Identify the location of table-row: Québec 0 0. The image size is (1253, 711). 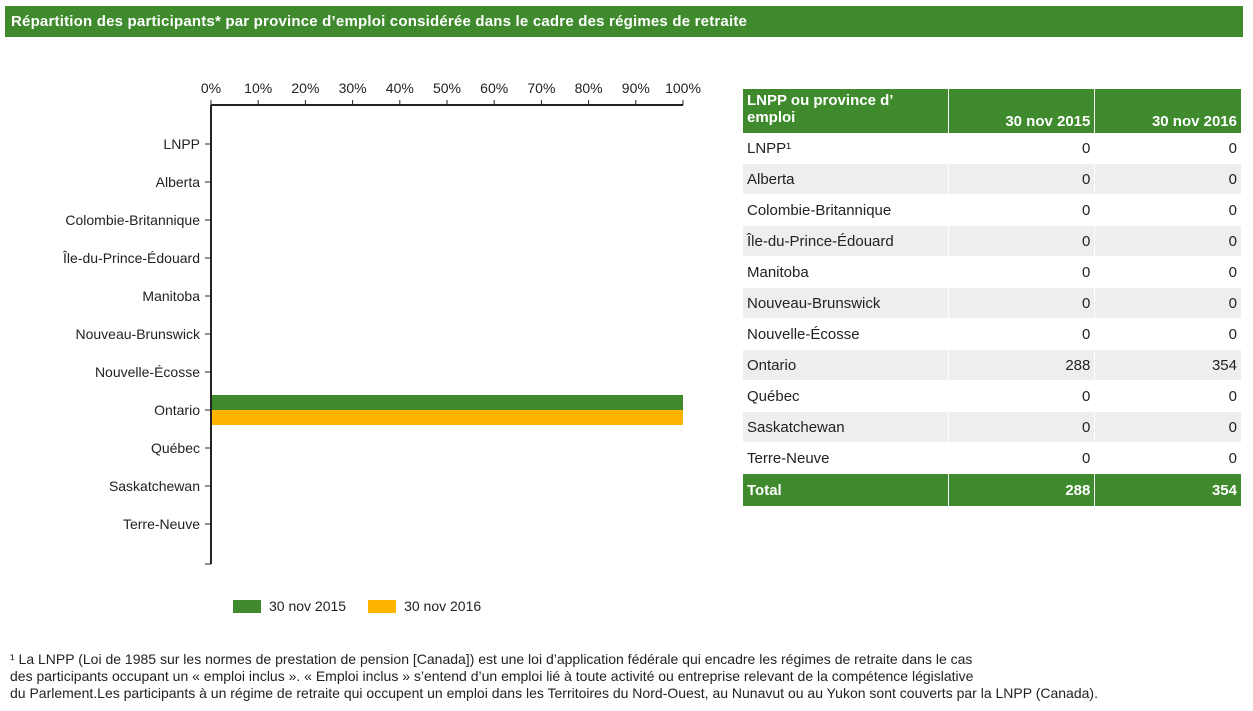
(992, 396).